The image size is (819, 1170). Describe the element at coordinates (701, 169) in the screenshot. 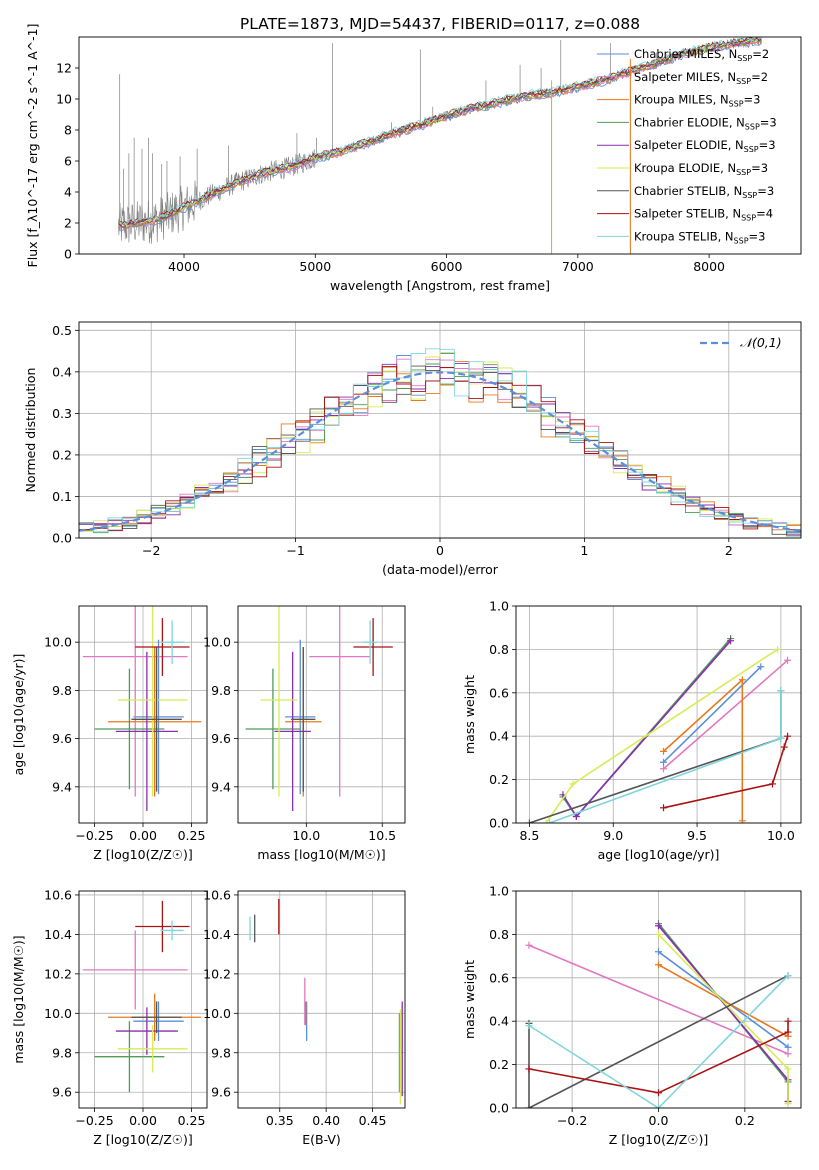

I see `legend-label: Kroupa ELODIE, NSSP=3` at that location.